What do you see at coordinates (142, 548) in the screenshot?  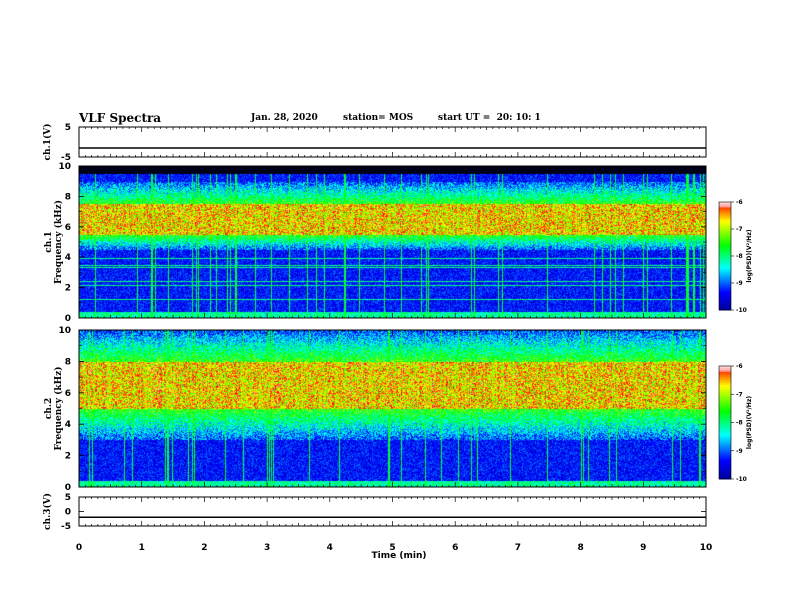 I see `x-tick-label: 1` at bounding box center [142, 548].